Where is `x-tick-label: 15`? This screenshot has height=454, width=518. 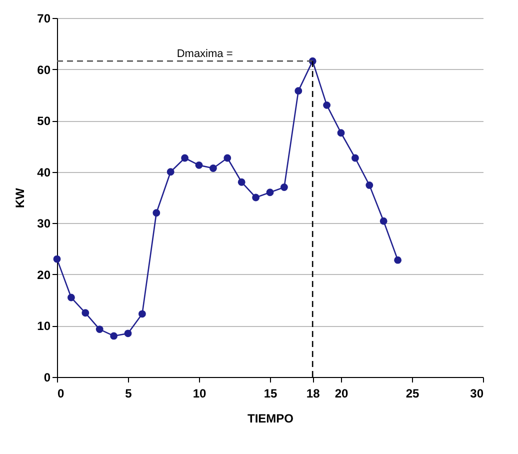
x-tick-label: 15 is located at coordinates (271, 393).